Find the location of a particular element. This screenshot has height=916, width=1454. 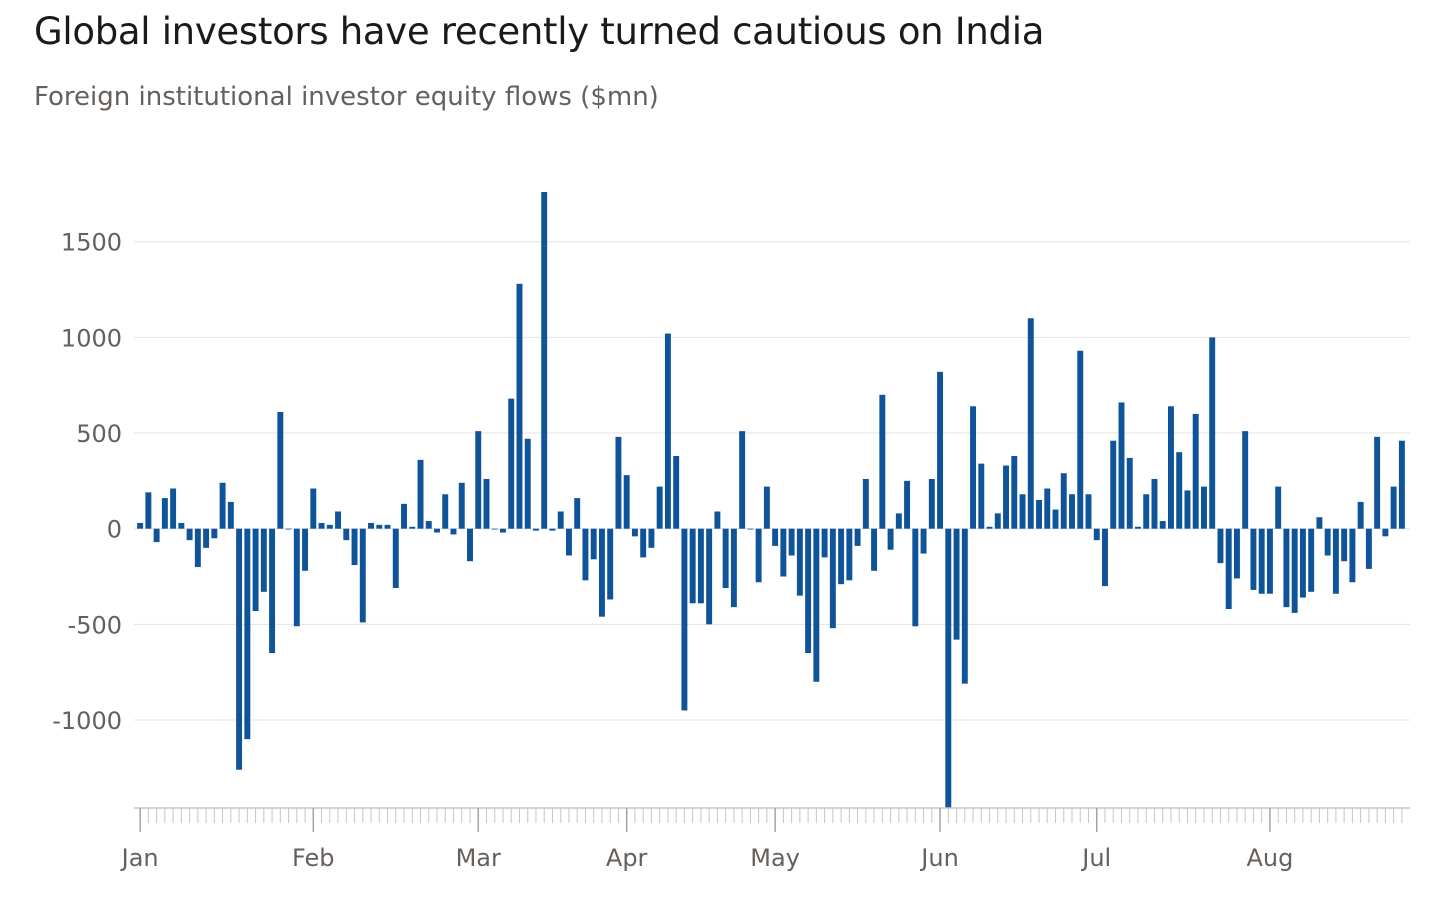

x-tick-label: Jul is located at coordinates (1095, 858).